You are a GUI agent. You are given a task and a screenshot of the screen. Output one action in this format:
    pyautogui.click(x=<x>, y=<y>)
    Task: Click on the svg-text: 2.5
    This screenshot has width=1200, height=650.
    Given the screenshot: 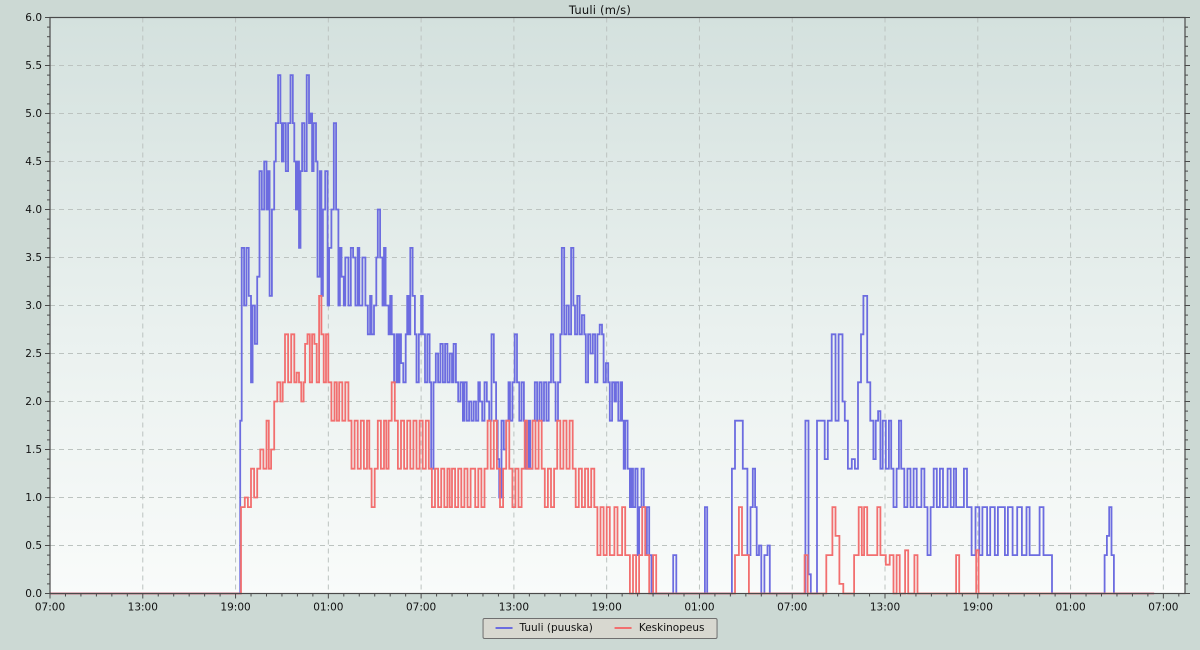 What is the action you would take?
    pyautogui.click(x=33, y=354)
    